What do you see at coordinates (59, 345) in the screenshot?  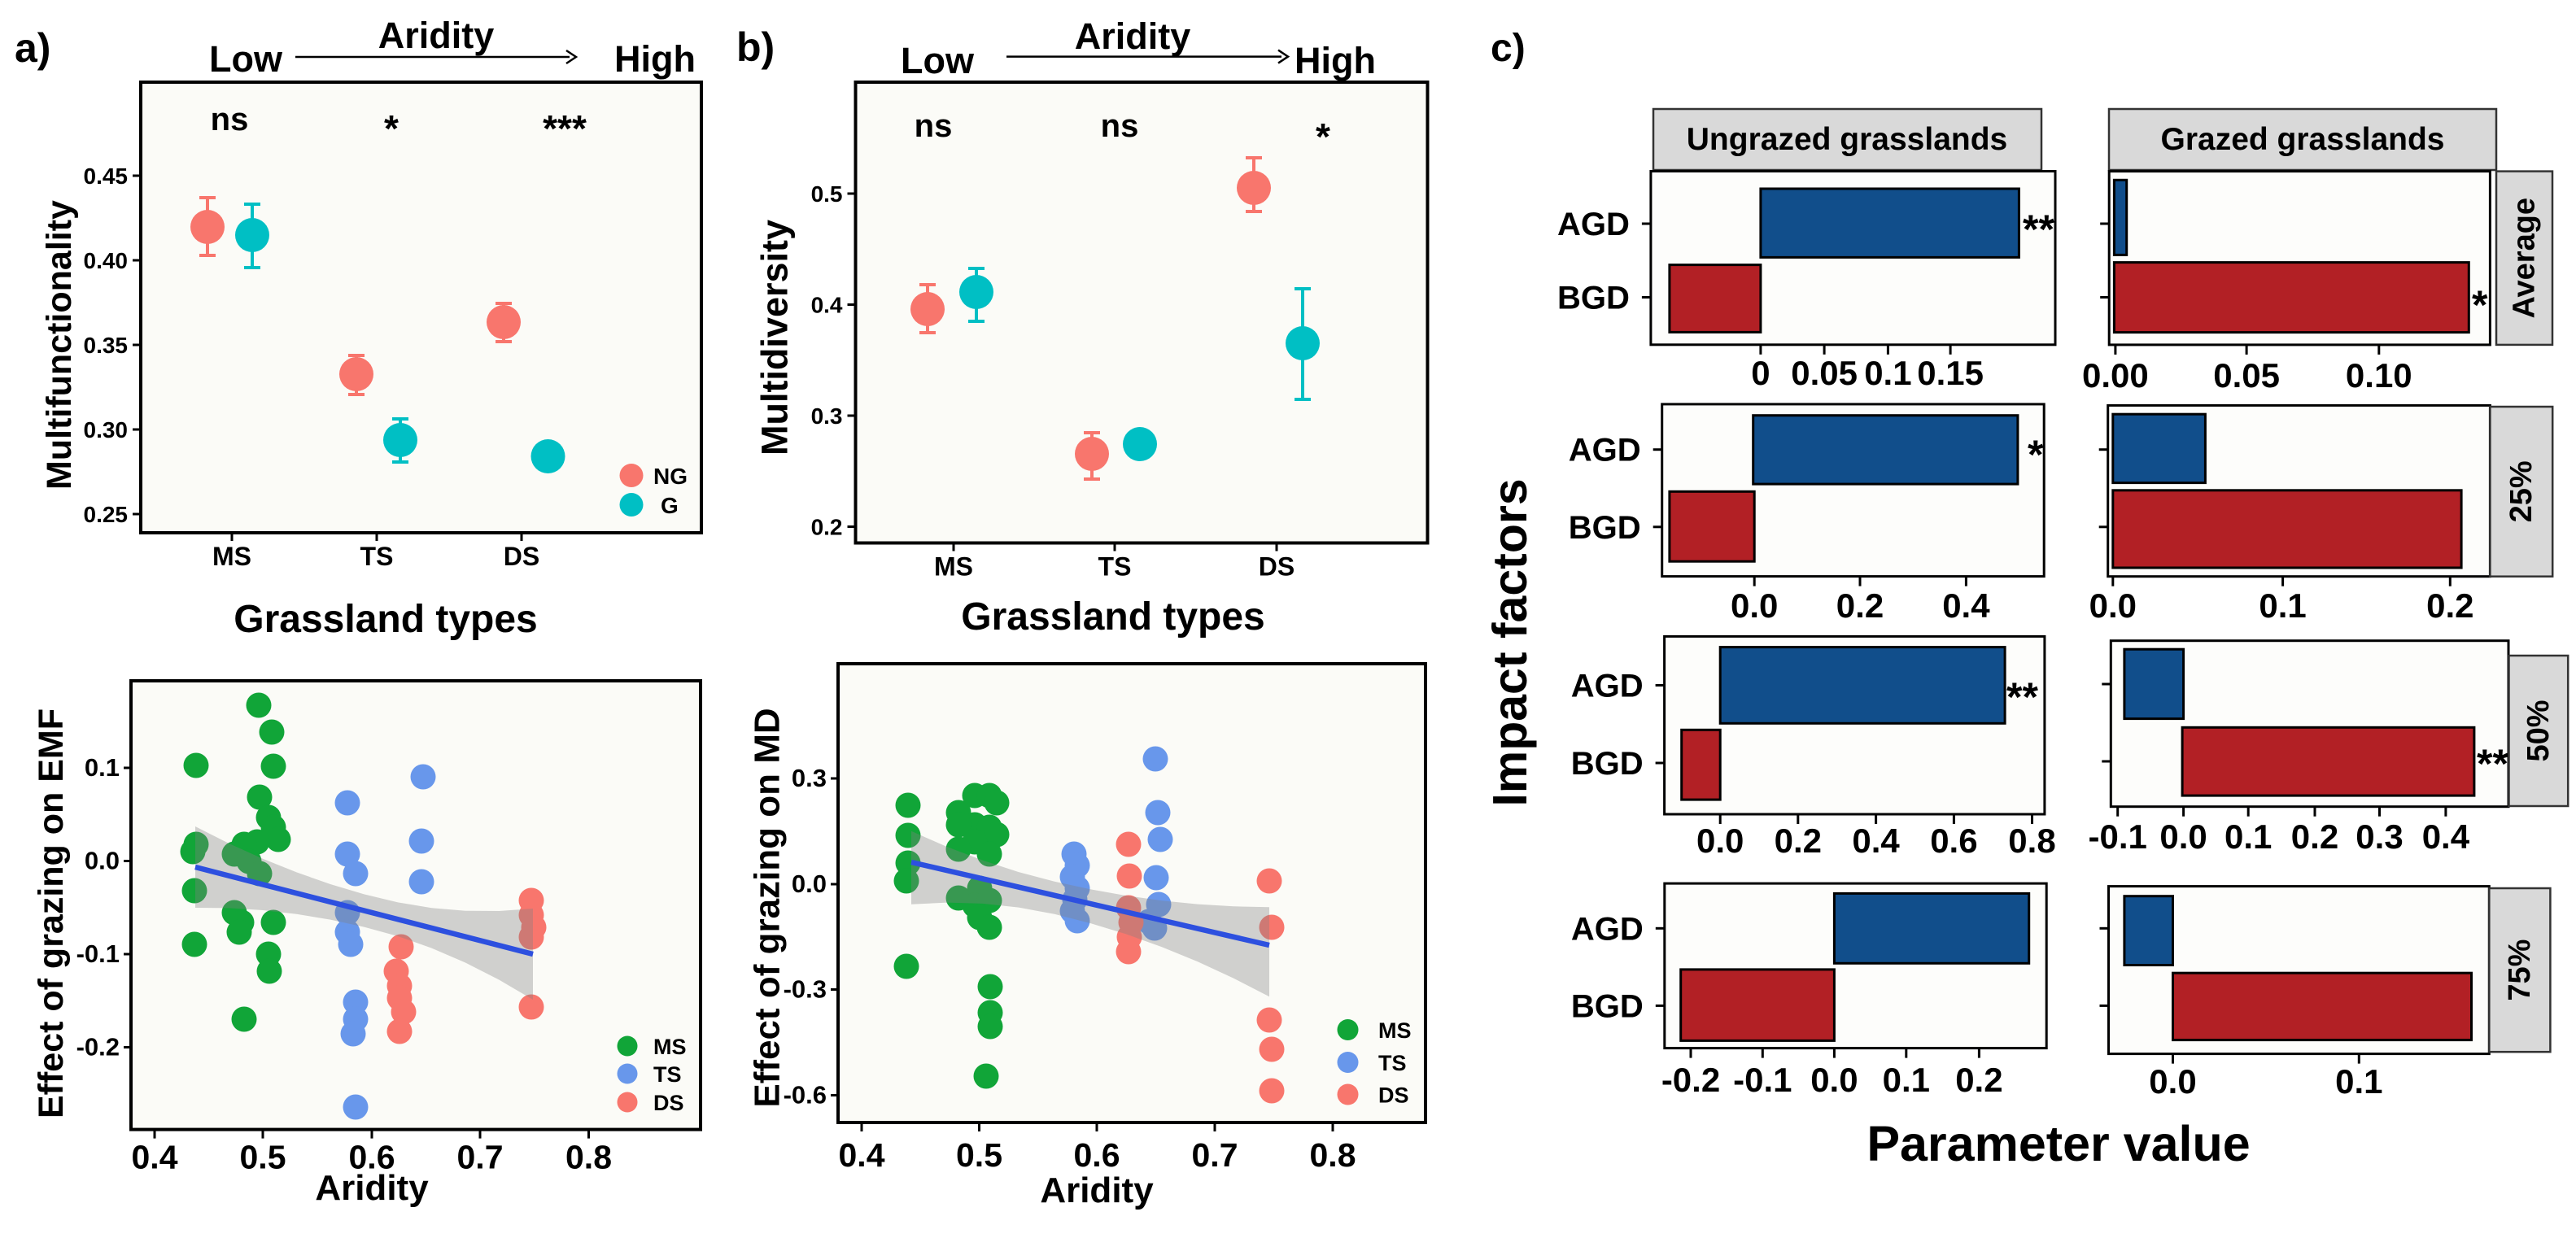 I see `svg-text: Multifunctionality` at bounding box center [59, 345].